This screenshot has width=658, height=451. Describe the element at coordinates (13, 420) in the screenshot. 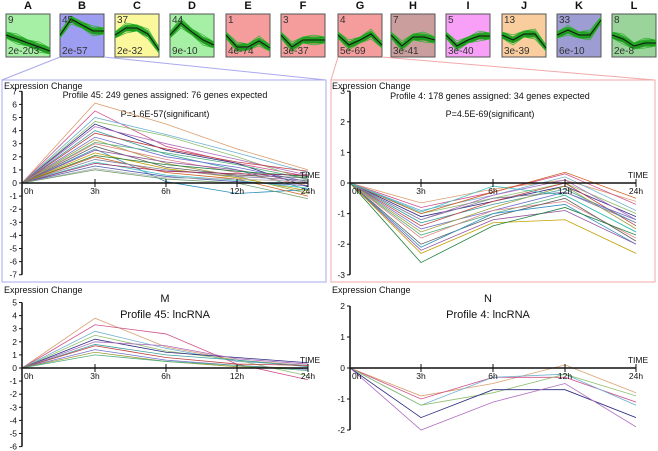

I see `y-tick-label: -4` at that location.